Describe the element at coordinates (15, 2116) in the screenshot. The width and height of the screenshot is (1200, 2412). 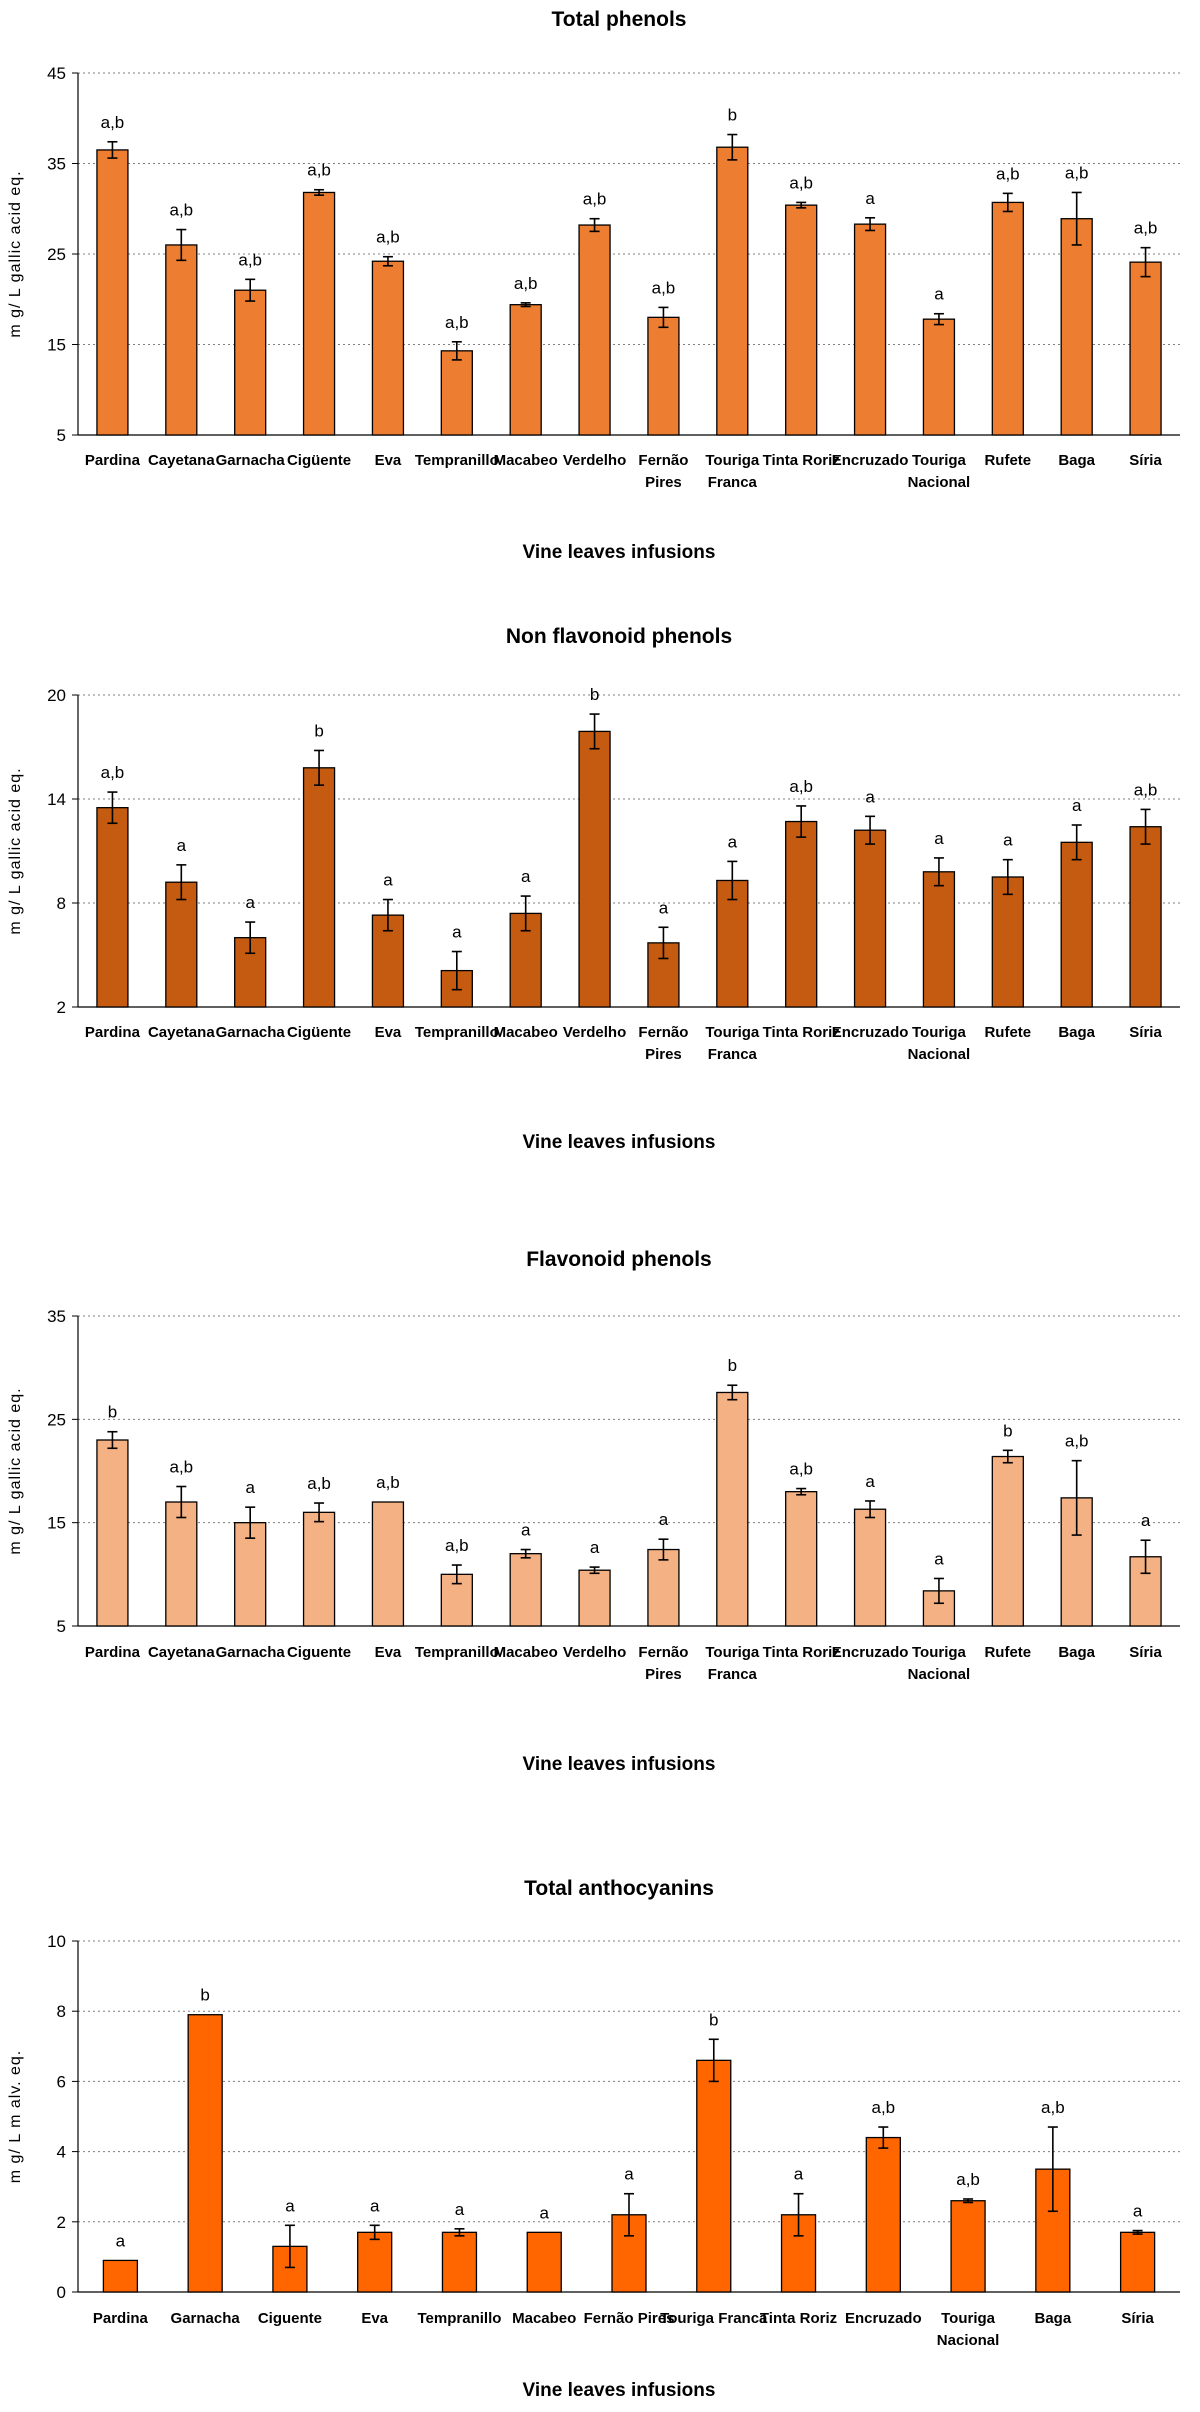
I see `y-axis-label: m g/ L m alv. eq.` at that location.